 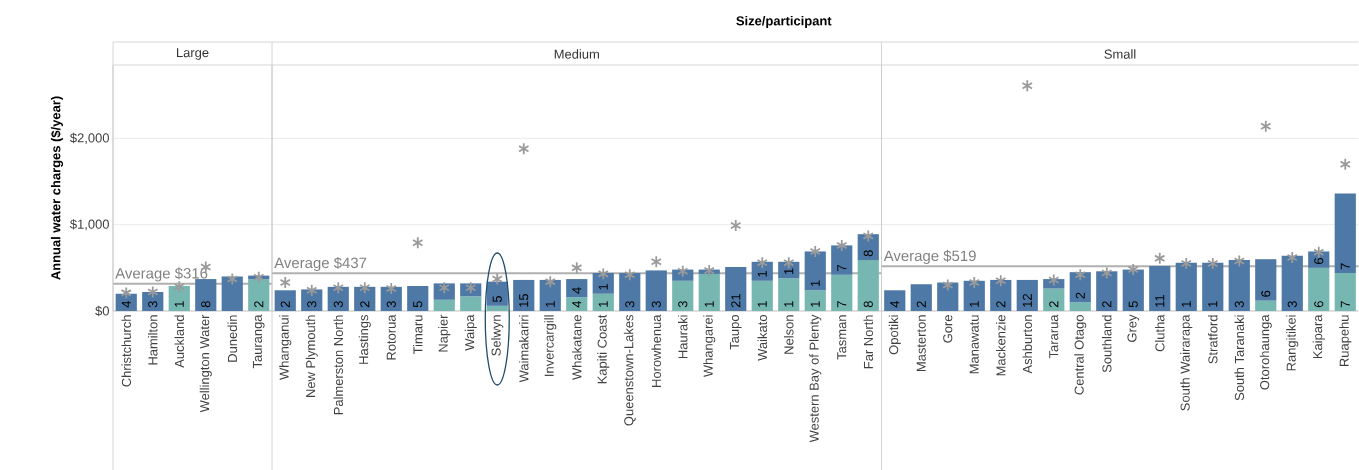 What do you see at coordinates (974, 344) in the screenshot?
I see `x-tick-label: Manawatu` at bounding box center [974, 344].